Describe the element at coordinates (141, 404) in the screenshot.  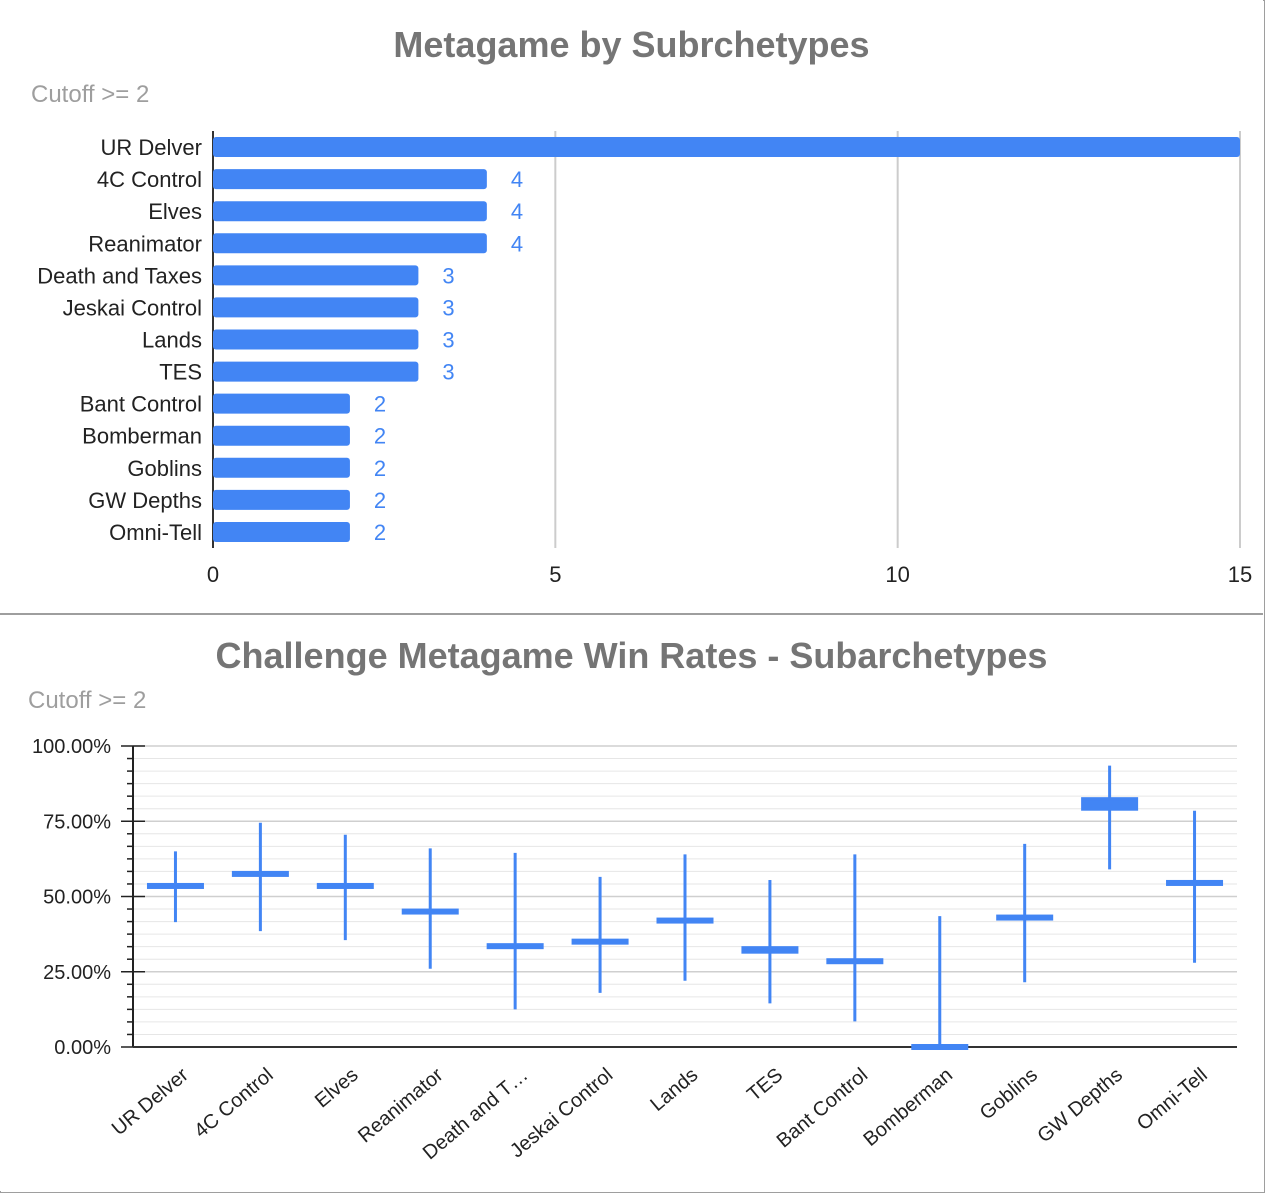
I see `bar-category-label: Bant Control` at that location.